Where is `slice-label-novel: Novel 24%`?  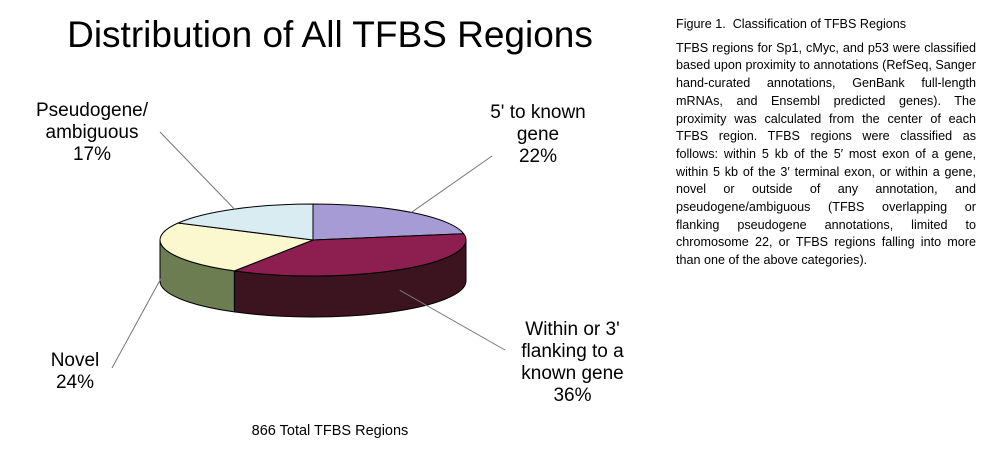
slice-label-novel: Novel 24% is located at coordinates (75, 371).